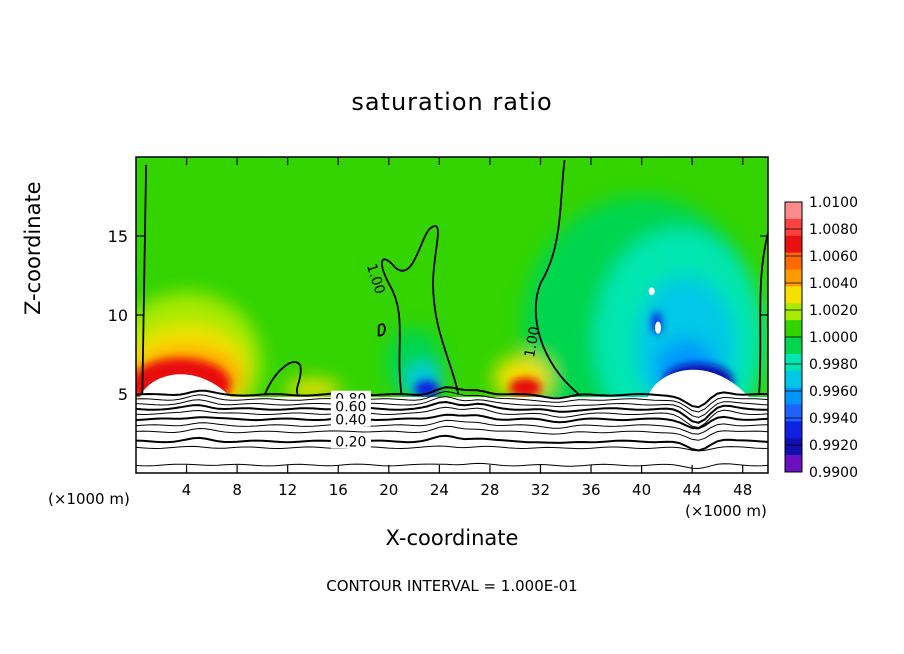 This screenshot has height=654, width=904. I want to click on contour-lines, so click(452, 428).